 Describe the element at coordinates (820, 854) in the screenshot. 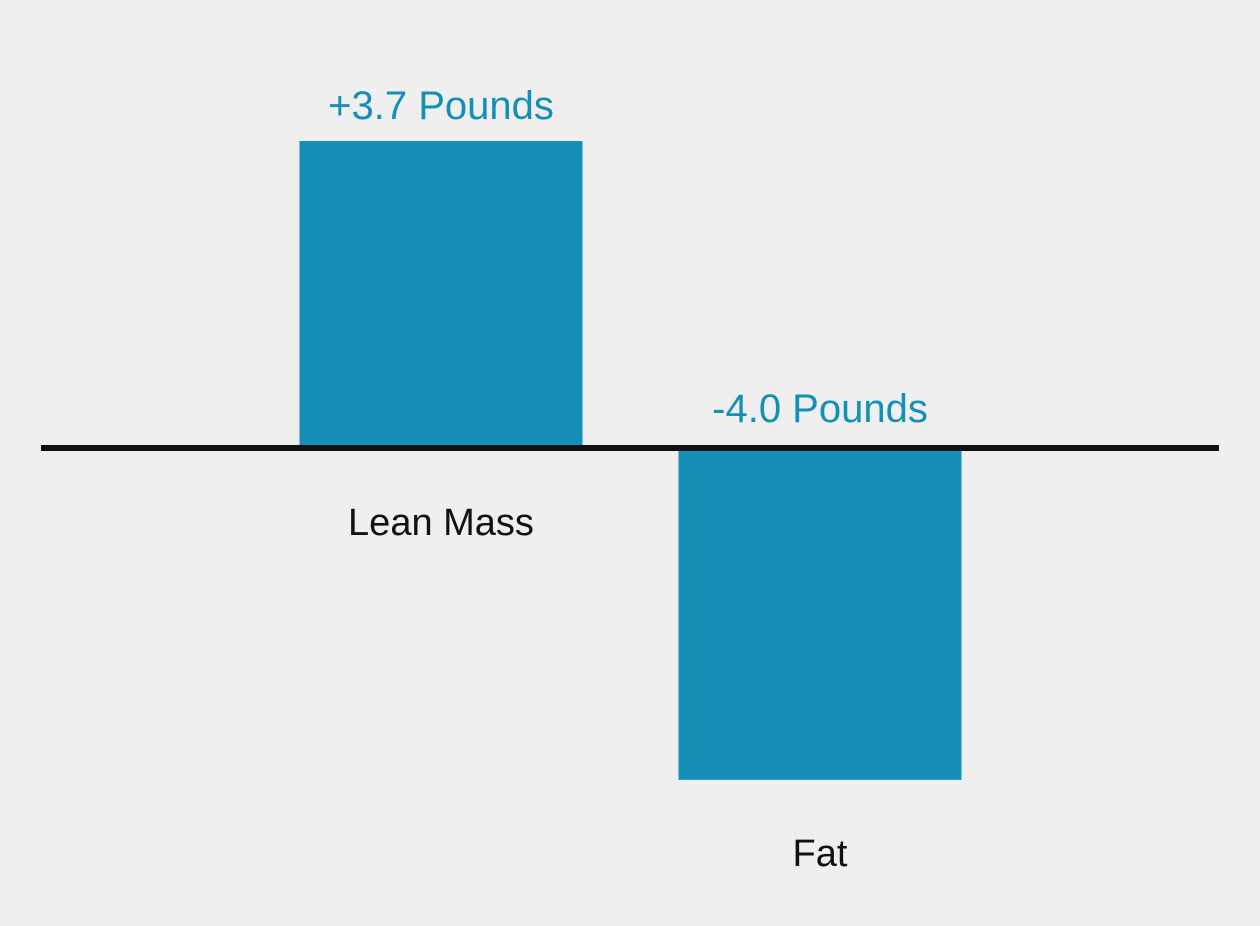

I see `category-label-fat: Fat` at that location.